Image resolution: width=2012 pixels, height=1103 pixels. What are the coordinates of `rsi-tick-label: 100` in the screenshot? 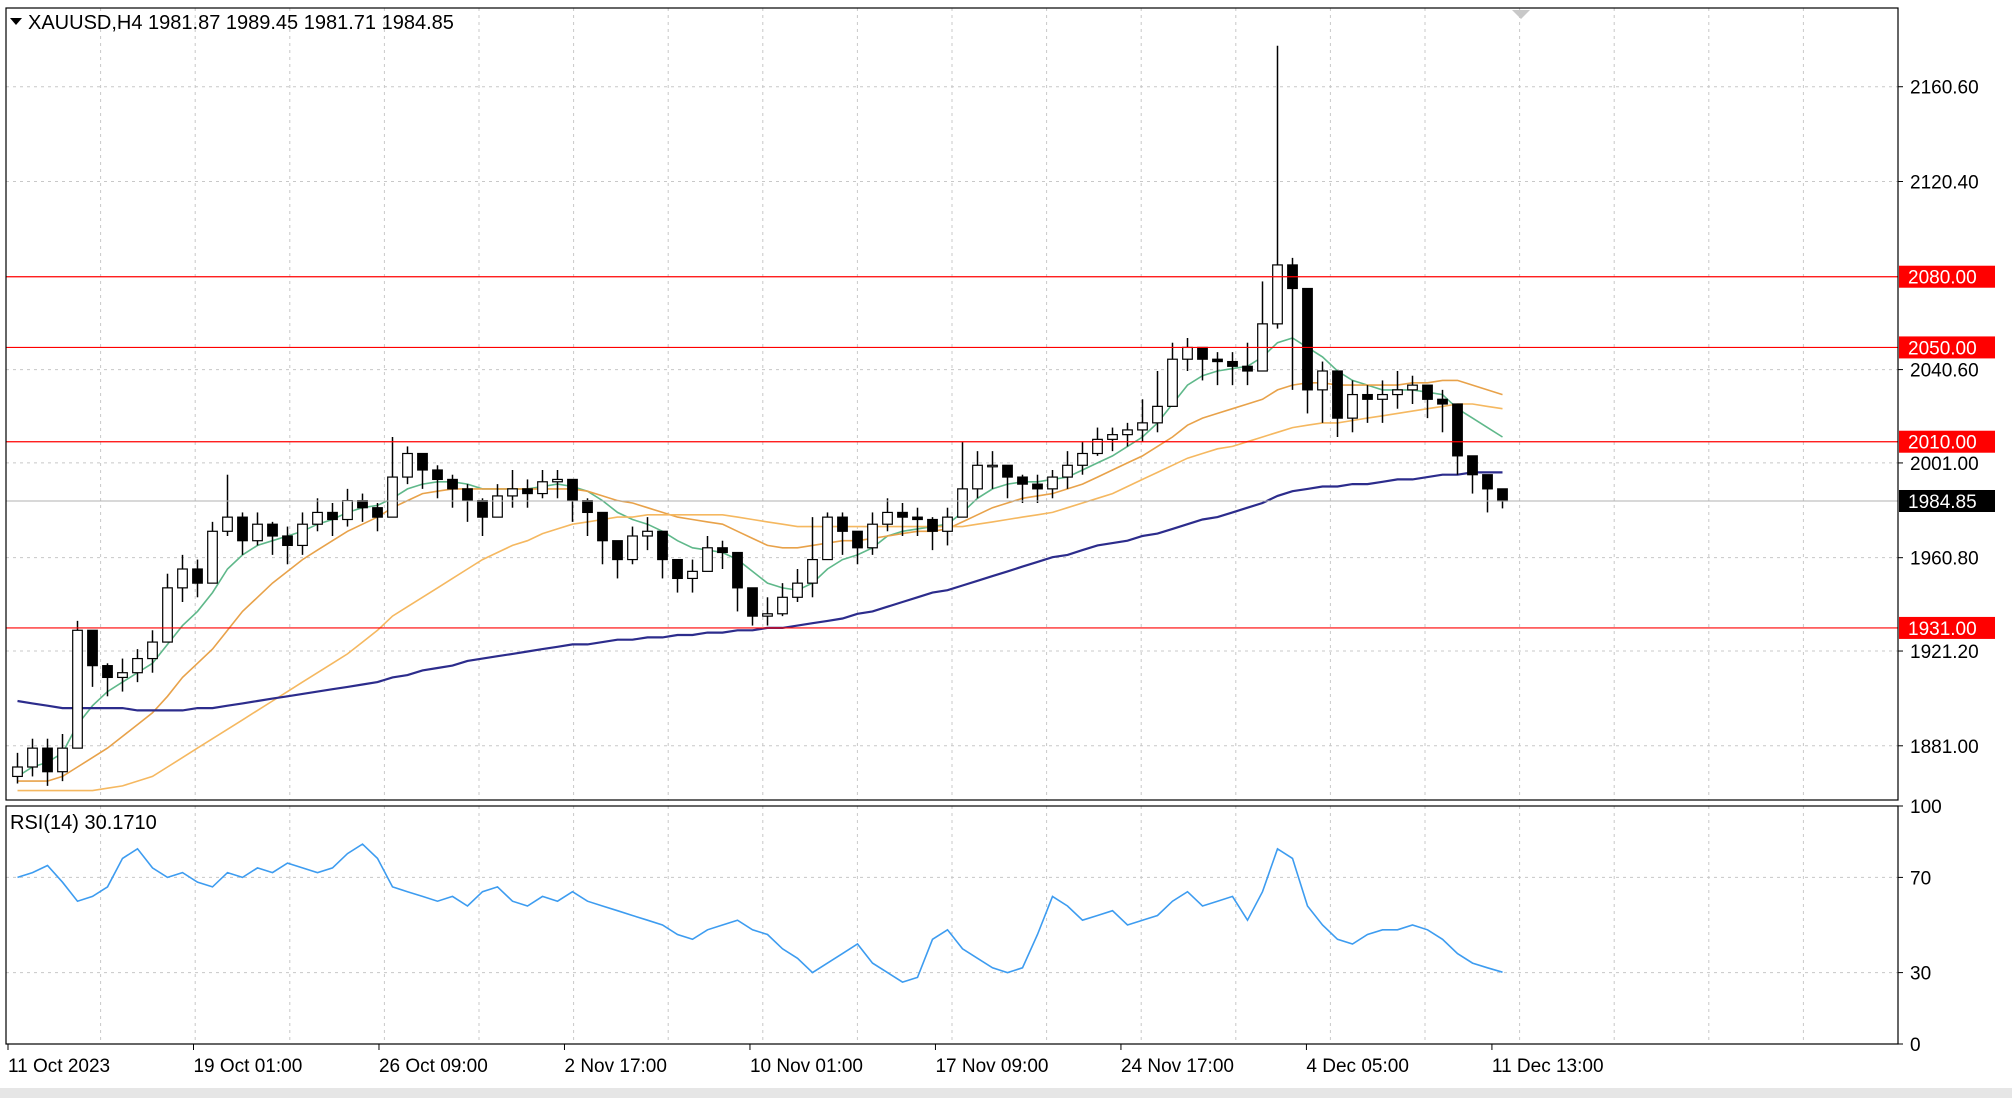 It's located at (1926, 807).